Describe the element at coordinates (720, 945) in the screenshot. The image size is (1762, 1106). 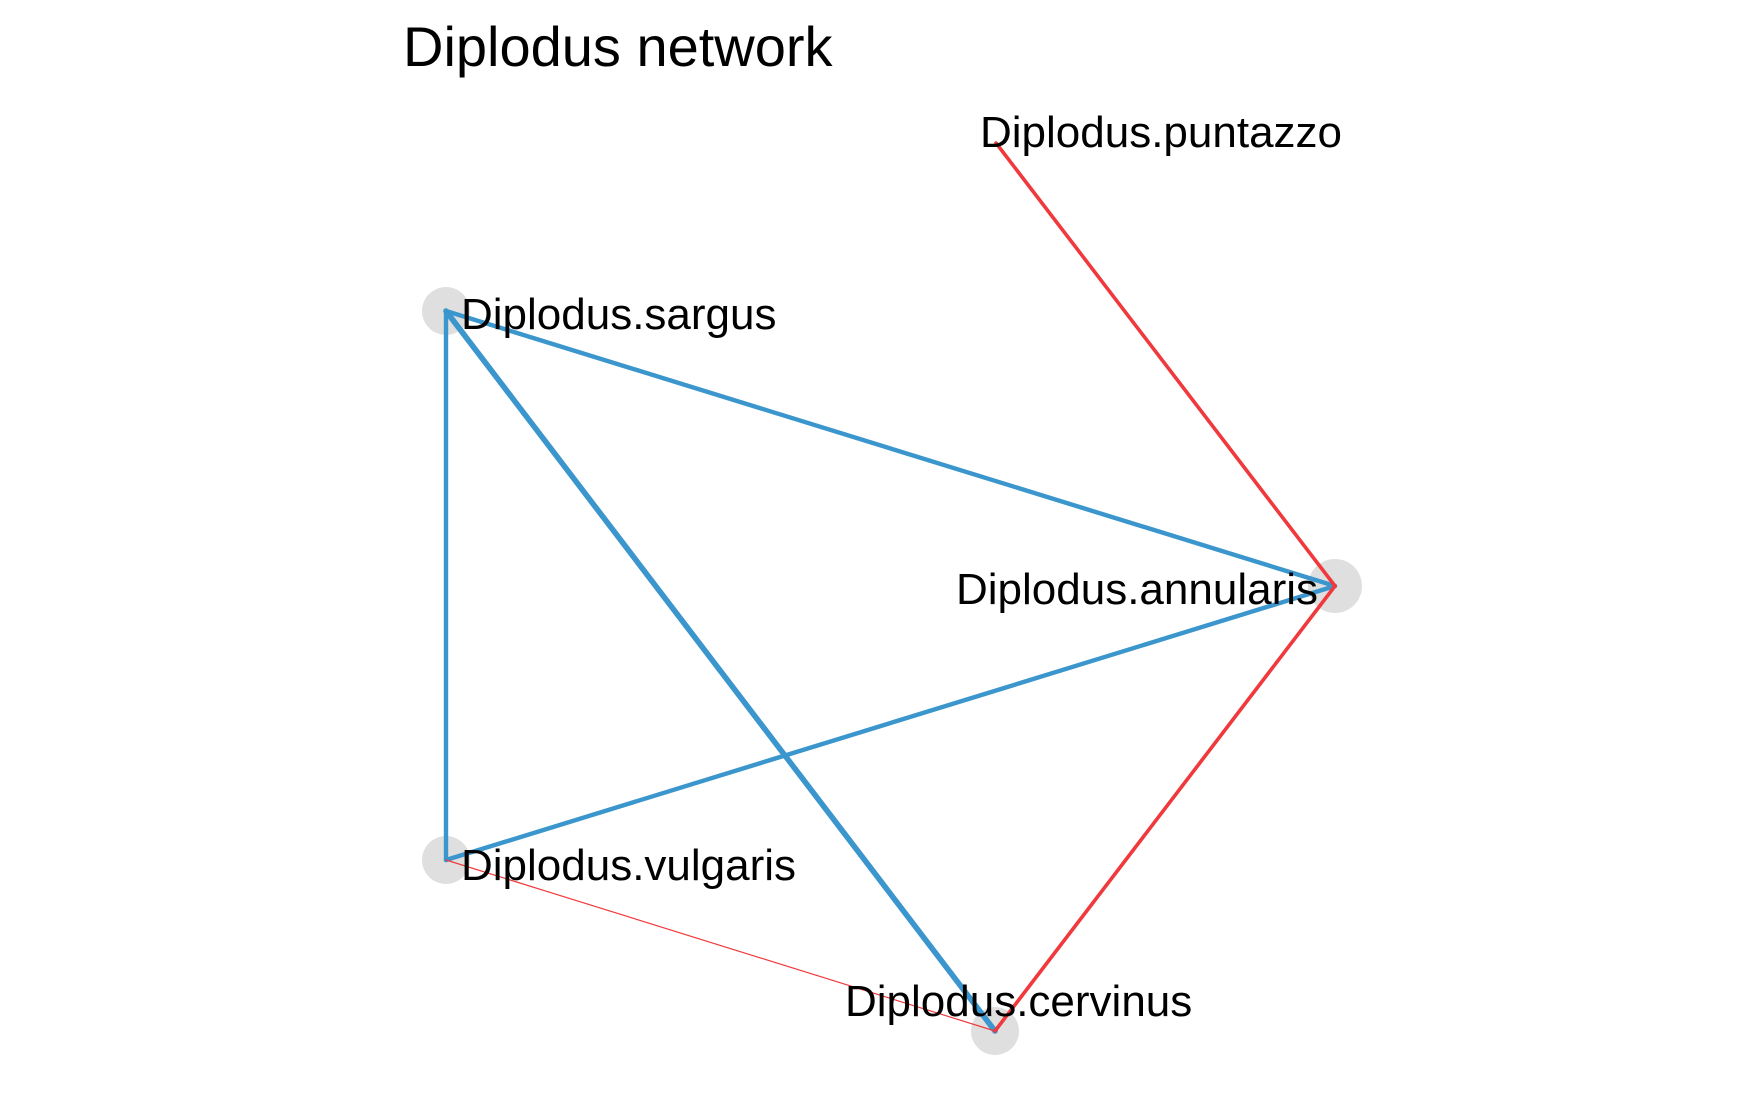
I see `edge-vulgaris-cervinus` at that location.